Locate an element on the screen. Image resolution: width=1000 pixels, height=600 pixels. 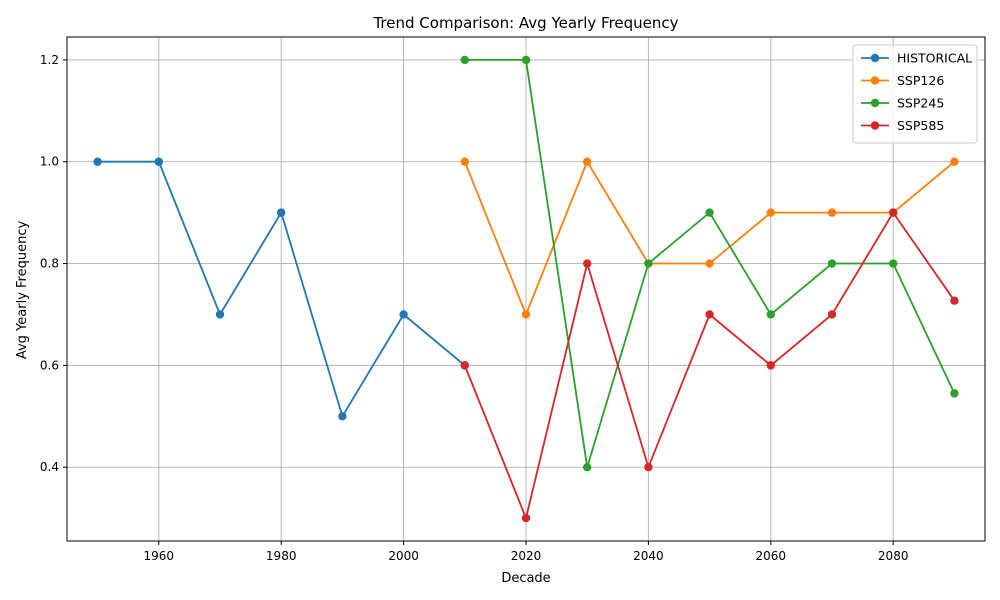
x-tick-label: 1980 is located at coordinates (281, 556).